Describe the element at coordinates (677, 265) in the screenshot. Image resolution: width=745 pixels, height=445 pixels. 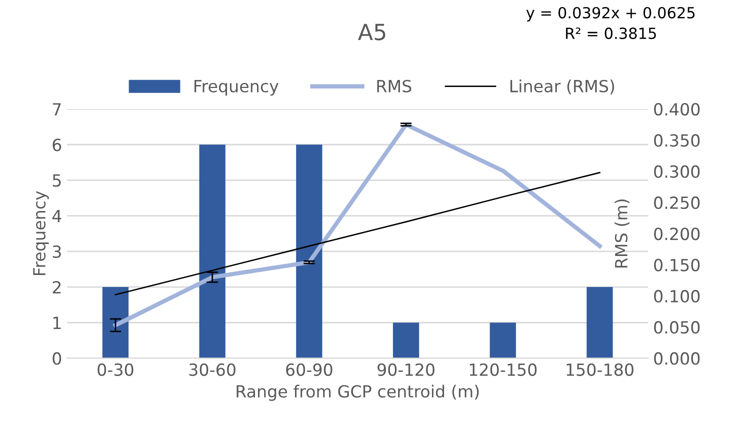
I see `y2-tick-label: 0.150` at that location.